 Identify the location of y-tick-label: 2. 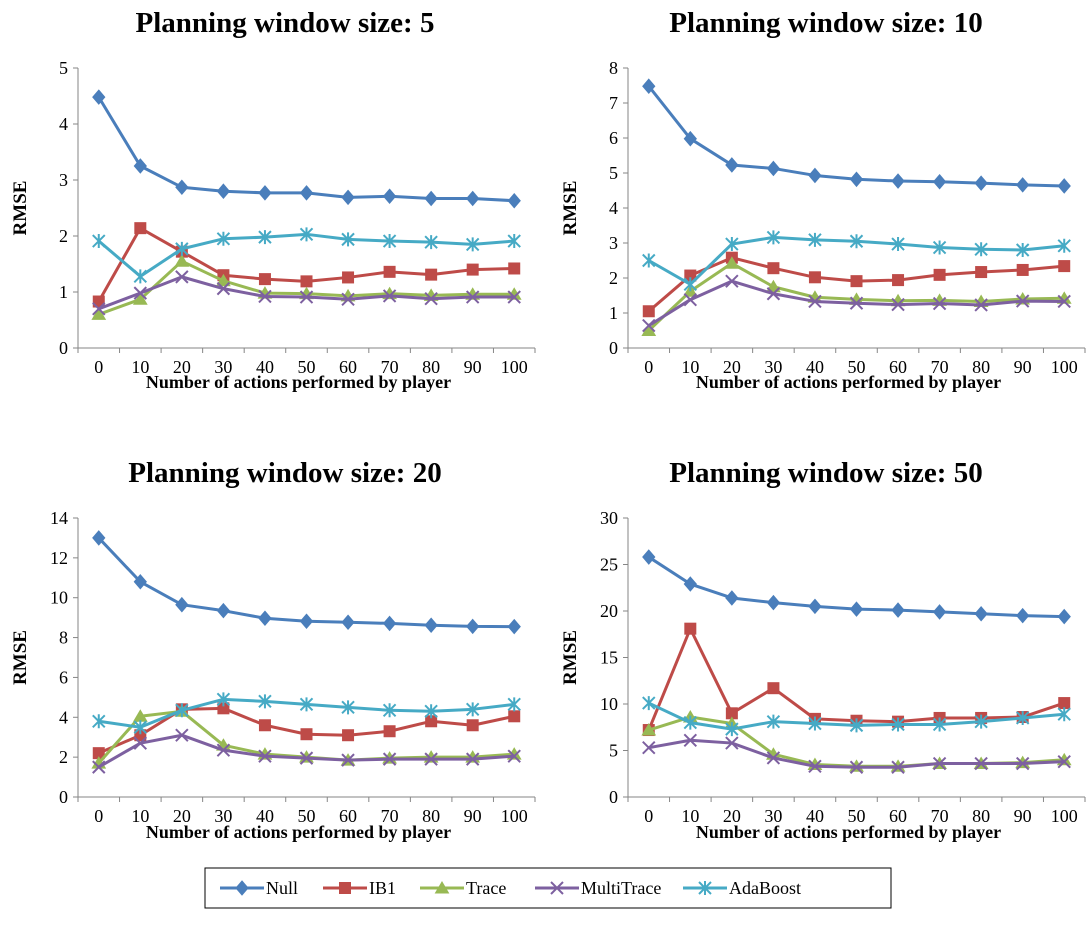
(613, 278).